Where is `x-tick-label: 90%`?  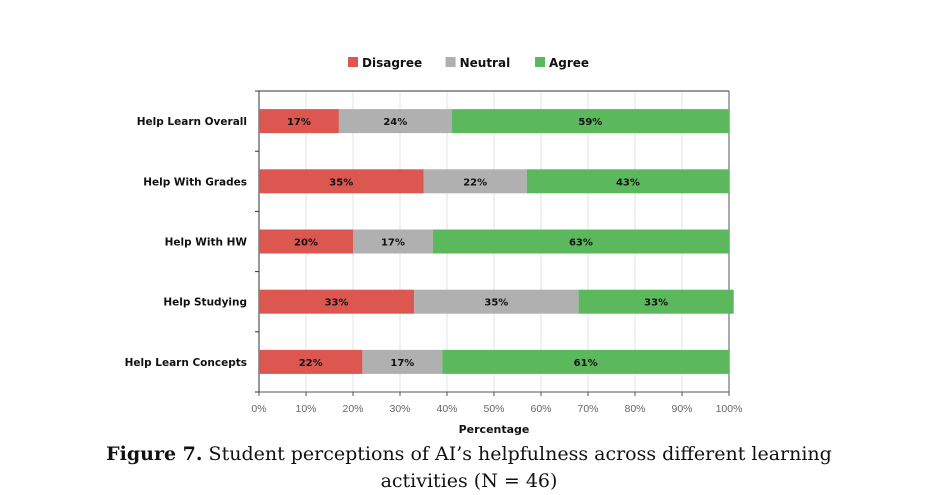
x-tick-label: 90% is located at coordinates (681, 409).